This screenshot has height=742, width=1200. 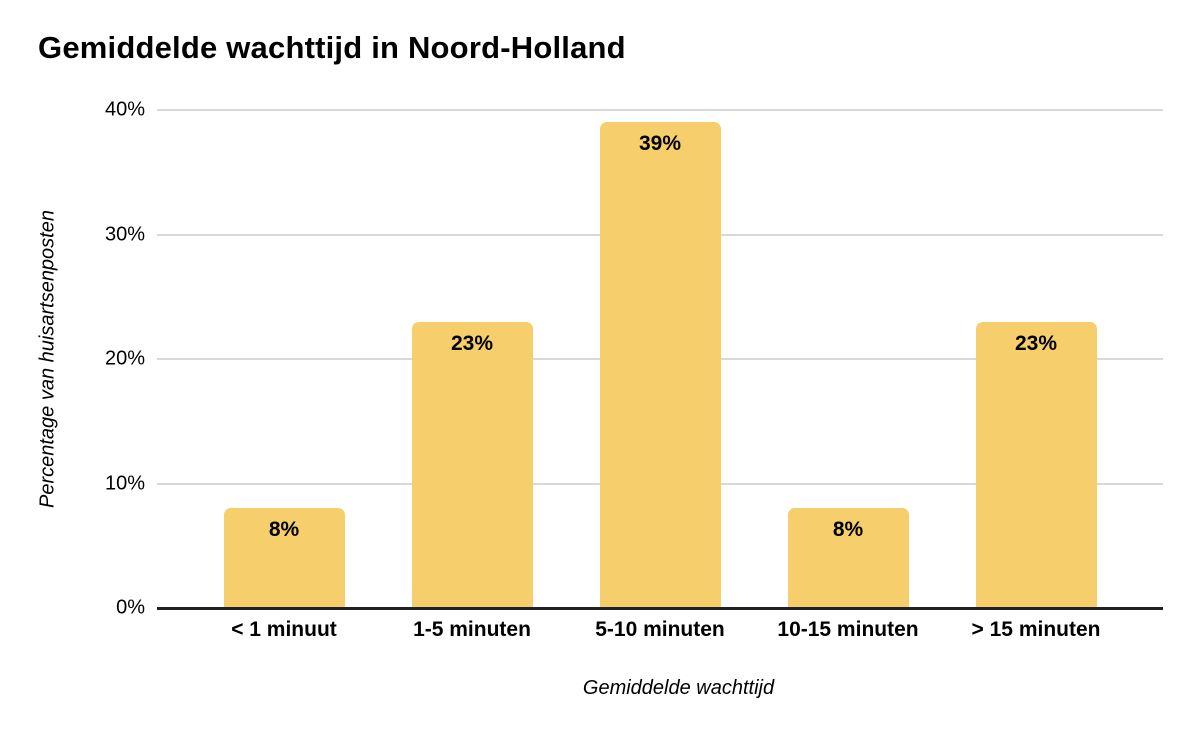 I want to click on y-axis-tick-label: 0%, so click(x=130, y=607).